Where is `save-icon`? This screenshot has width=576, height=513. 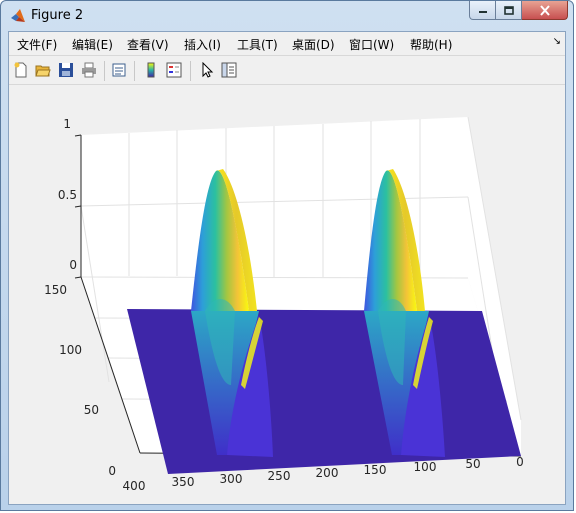 save-icon is located at coordinates (66, 70).